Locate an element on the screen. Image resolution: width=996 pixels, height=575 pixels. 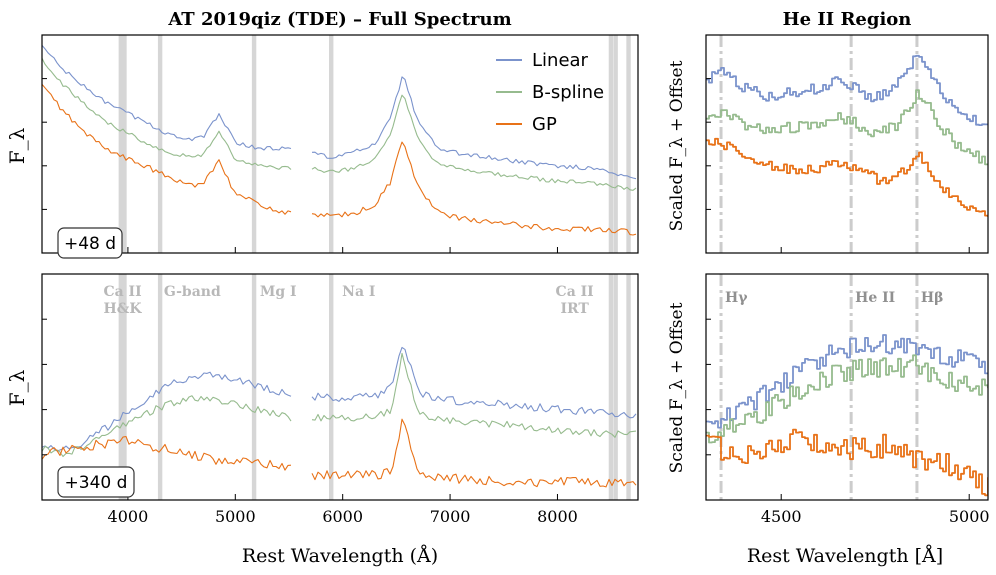
line-label: Hβ is located at coordinates (932, 298).